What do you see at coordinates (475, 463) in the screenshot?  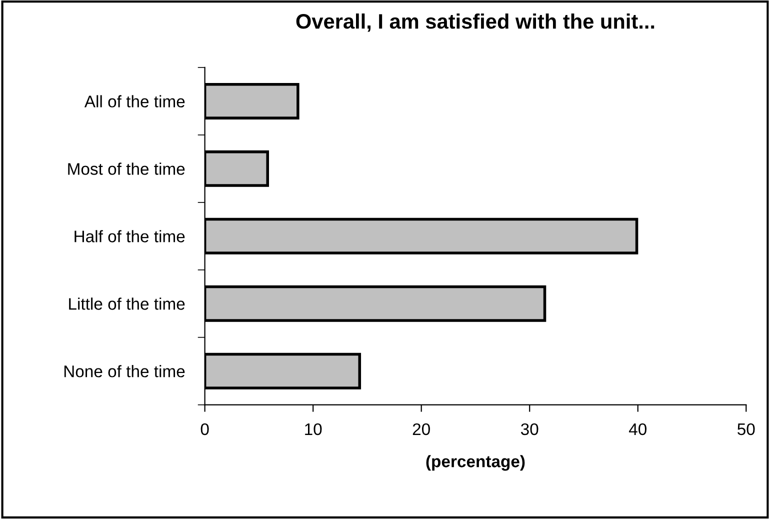 I see `x-axis-title: (percentage)` at bounding box center [475, 463].